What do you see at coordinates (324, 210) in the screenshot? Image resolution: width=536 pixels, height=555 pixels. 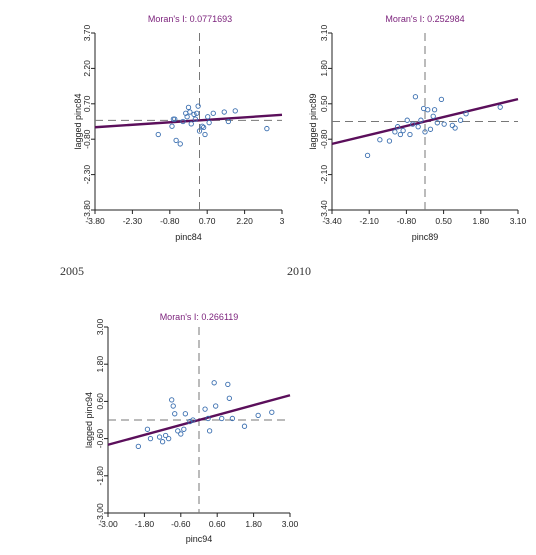 I see `y-tick-label: -3.40` at bounding box center [324, 210].